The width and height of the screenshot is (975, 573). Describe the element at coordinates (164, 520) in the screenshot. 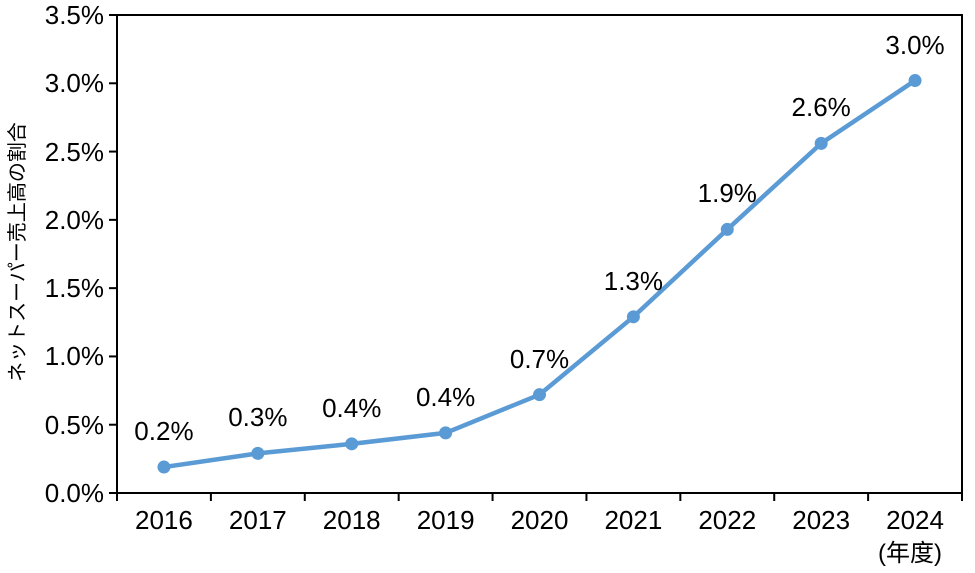

I see `x-tick-label: 2016` at that location.